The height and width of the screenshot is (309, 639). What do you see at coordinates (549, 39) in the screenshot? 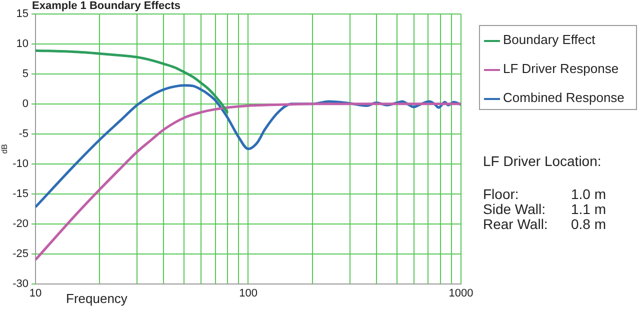
I see `legend-label: Boundary Effect` at bounding box center [549, 39].